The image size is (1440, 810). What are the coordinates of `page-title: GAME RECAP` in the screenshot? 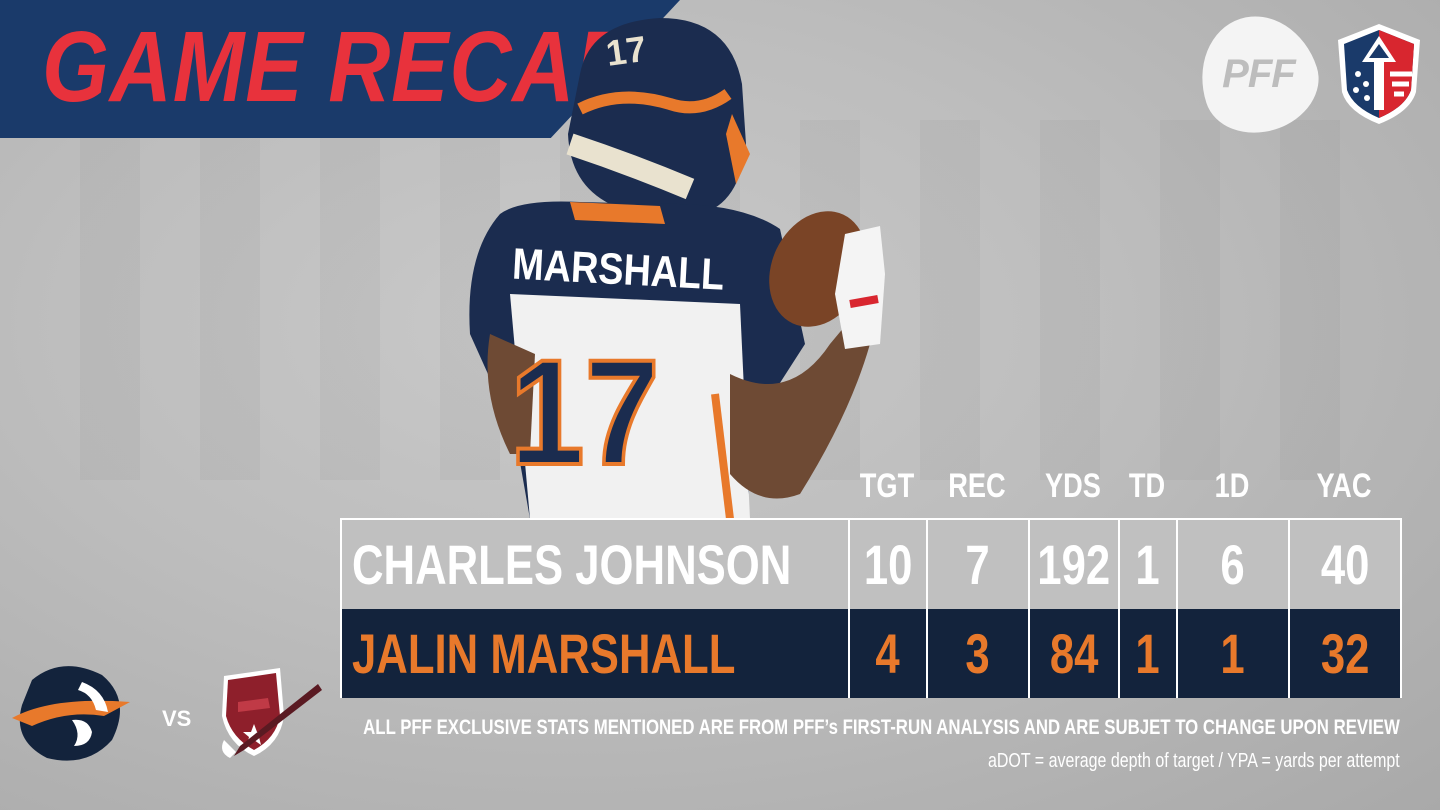 It's located at (338, 67).